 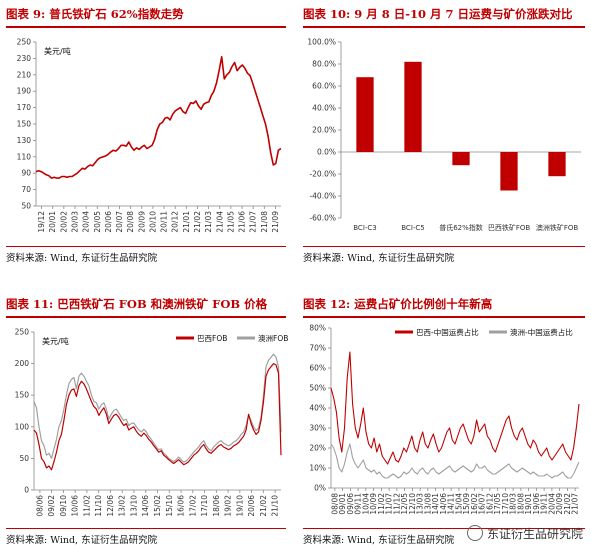 I want to click on x-tick-label: 19/06, so click(x=536, y=504).